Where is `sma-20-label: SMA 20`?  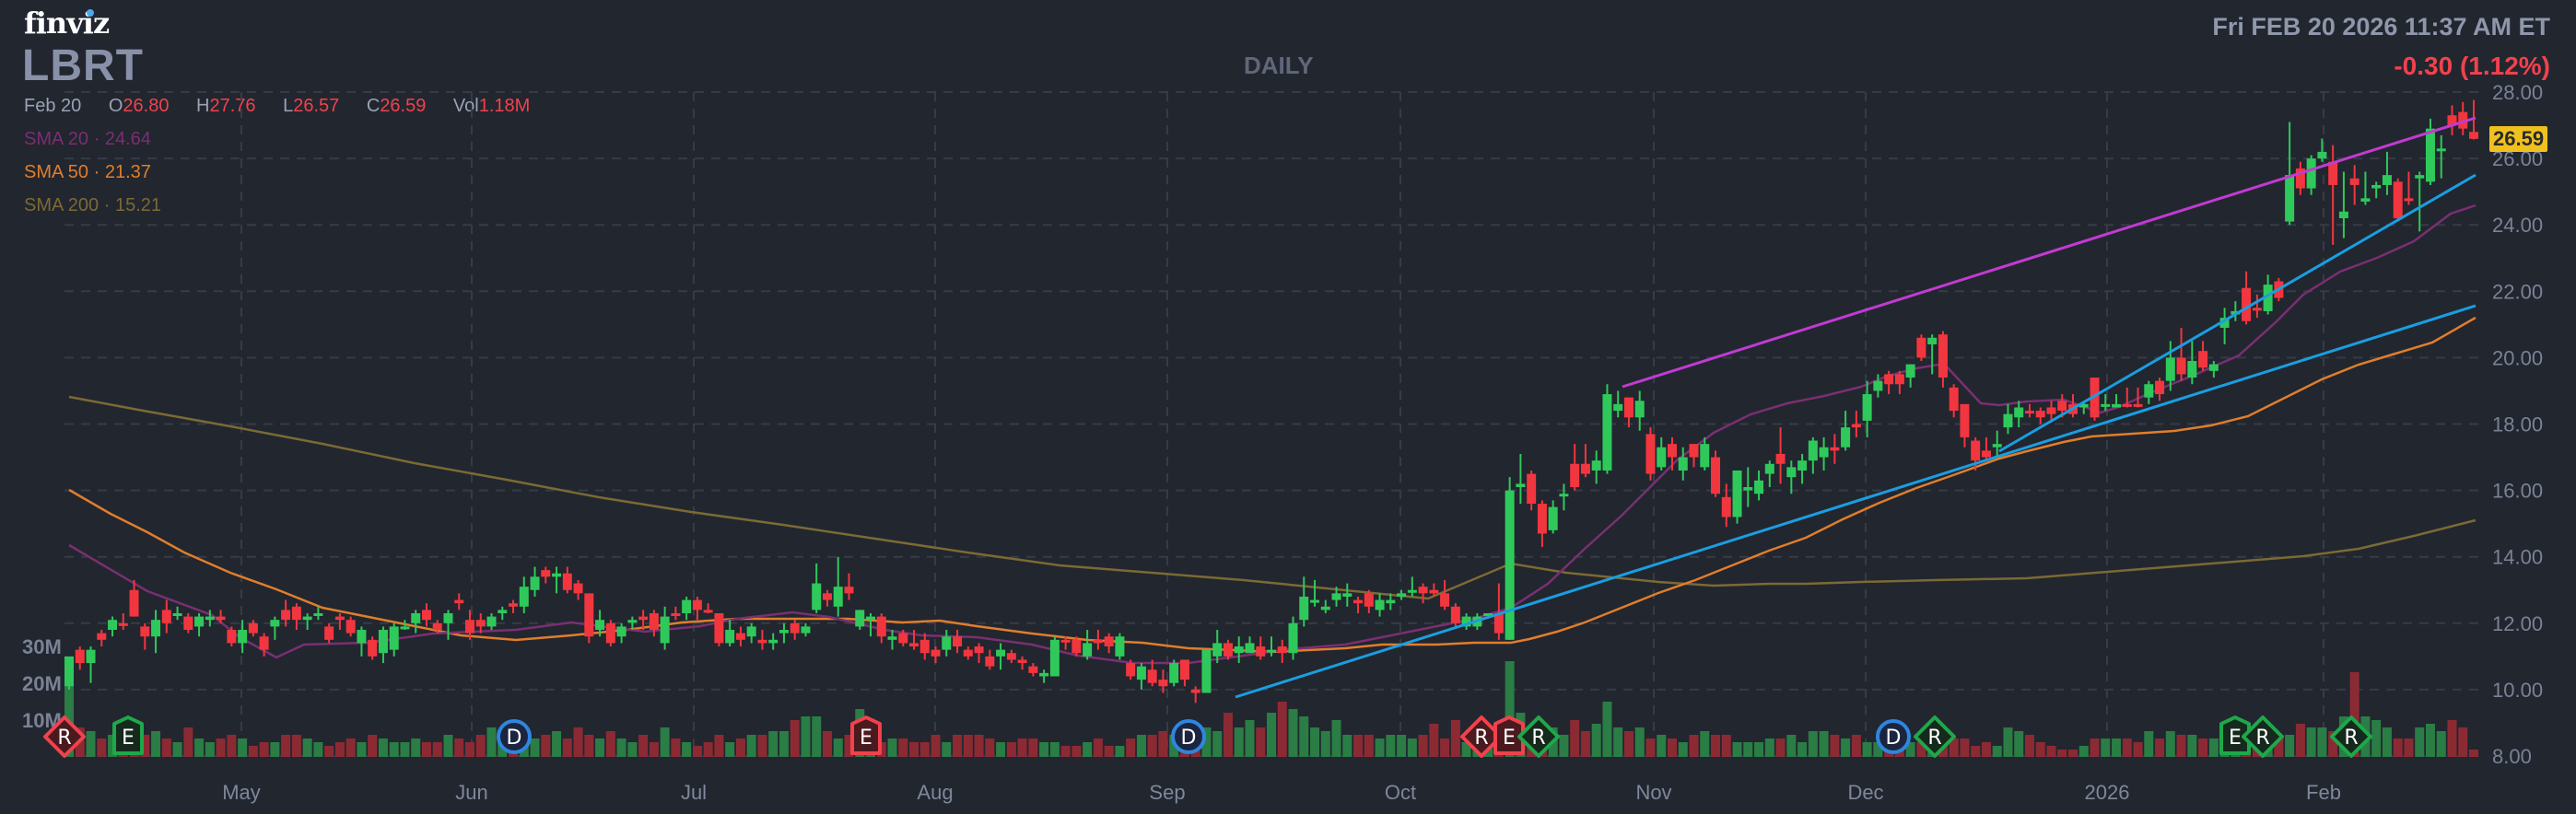
sma-20-label: SMA 20 is located at coordinates (56, 139).